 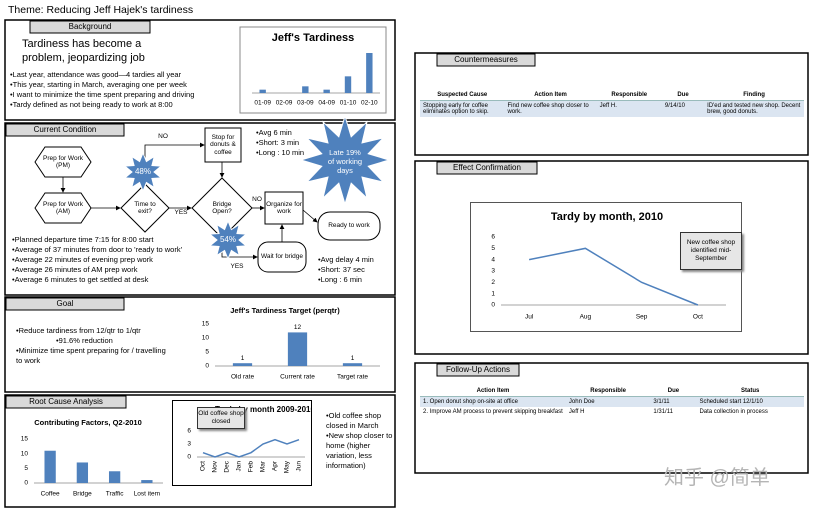 What do you see at coordinates (63, 162) in the screenshot?
I see `node-label: Prep for Work (PM)` at bounding box center [63, 162].